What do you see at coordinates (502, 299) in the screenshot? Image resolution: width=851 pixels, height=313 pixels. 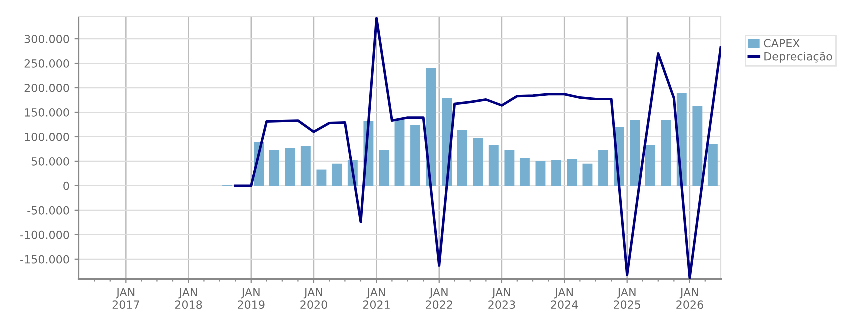 I see `x-tick-label: JAN 2023` at bounding box center [502, 299].